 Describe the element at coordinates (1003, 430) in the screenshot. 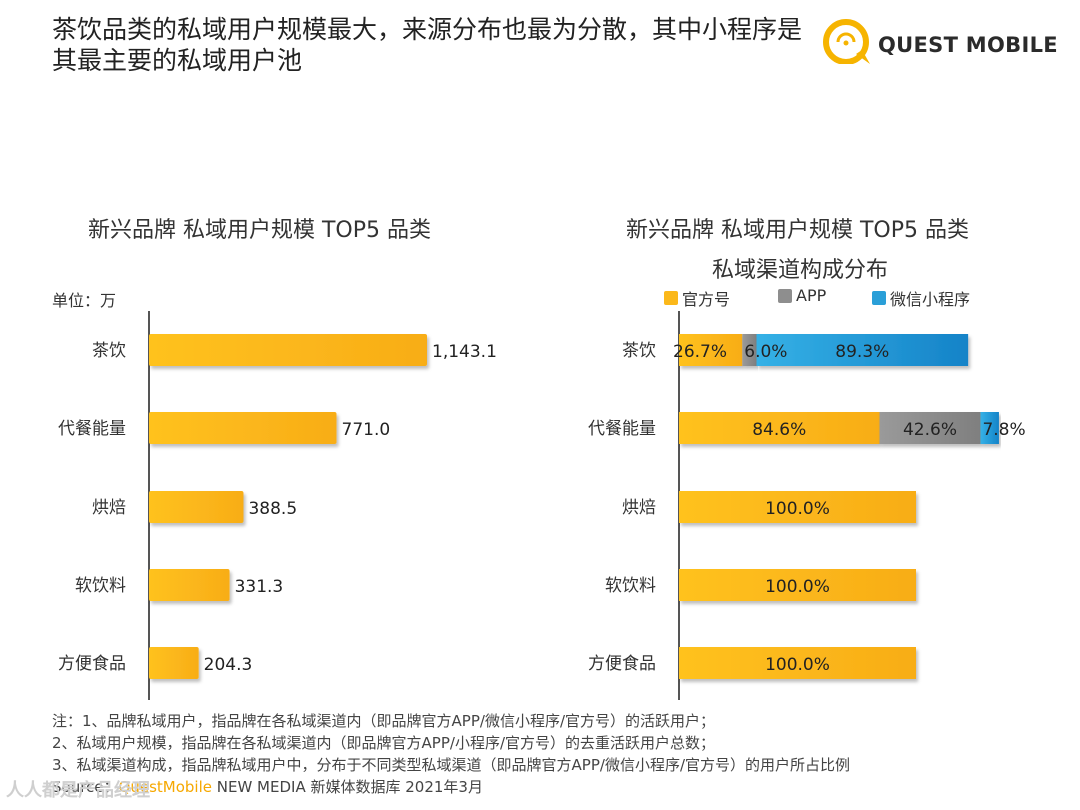

I see `right-segment-label: 7.8%` at that location.